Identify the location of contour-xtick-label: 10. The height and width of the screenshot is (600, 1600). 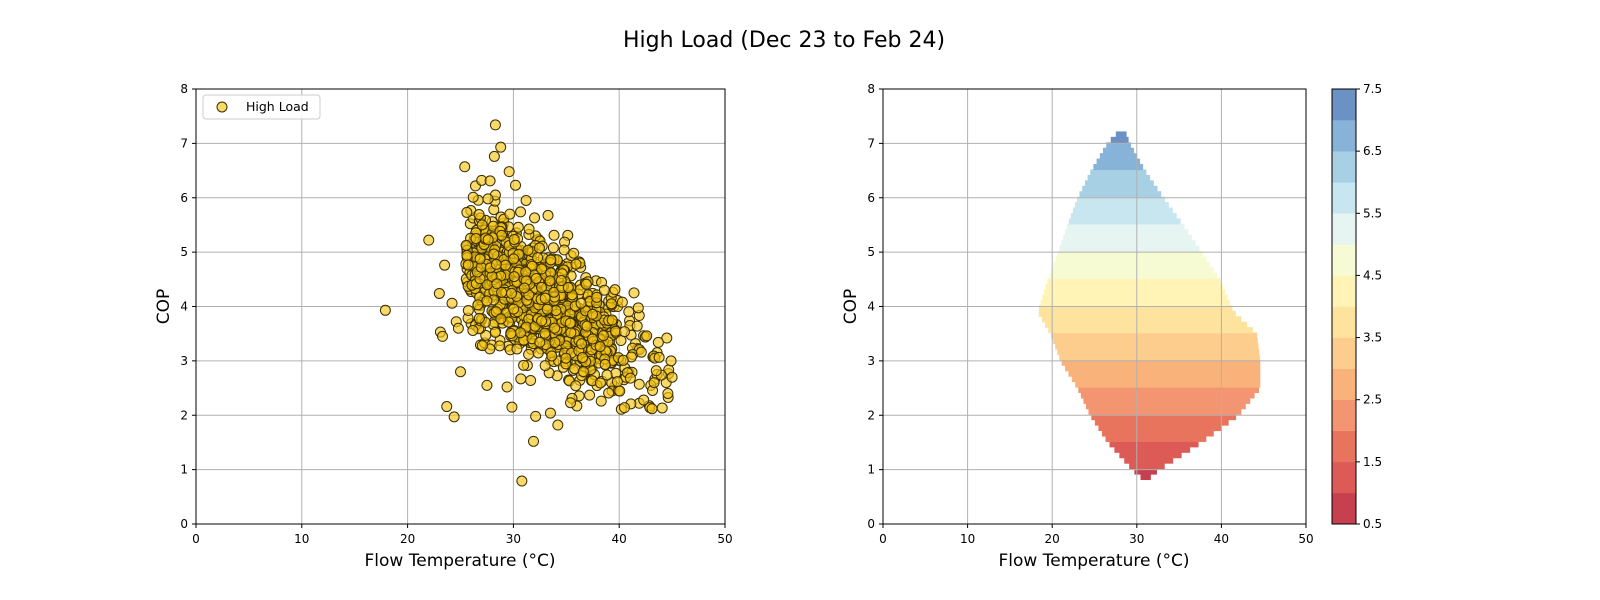
(967, 539).